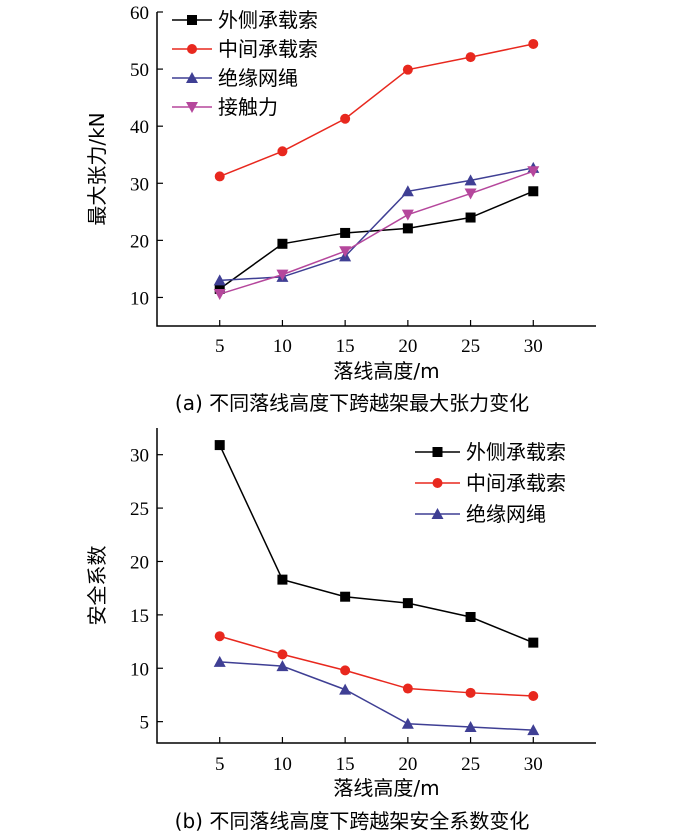 The height and width of the screenshot is (838, 700). Describe the element at coordinates (268, 49) in the screenshot. I see `legend-label: 中间承载索` at that location.